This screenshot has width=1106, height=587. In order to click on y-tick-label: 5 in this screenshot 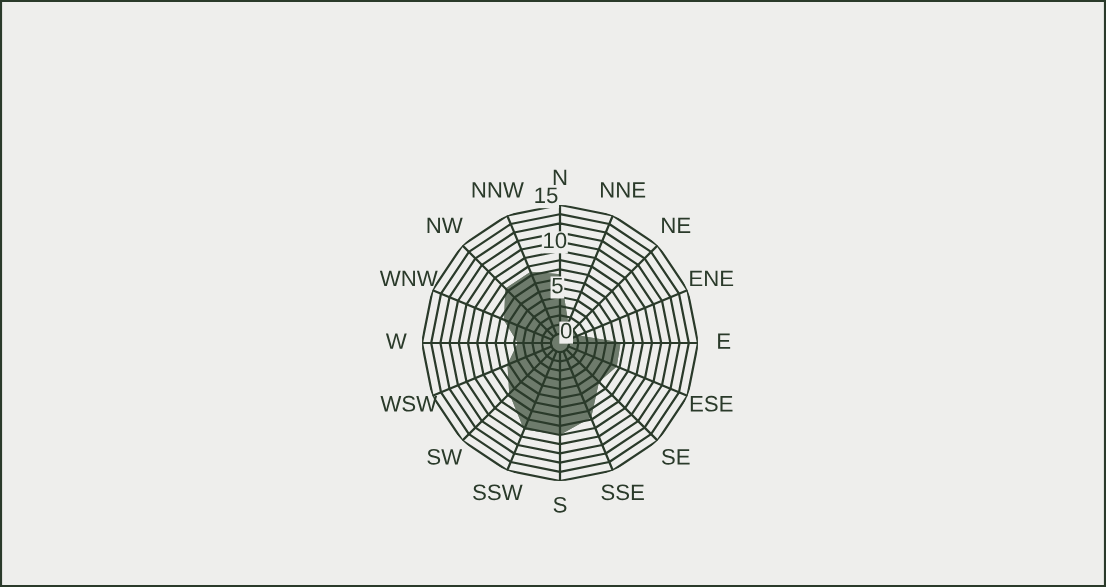, I will do `click(557, 285)`.